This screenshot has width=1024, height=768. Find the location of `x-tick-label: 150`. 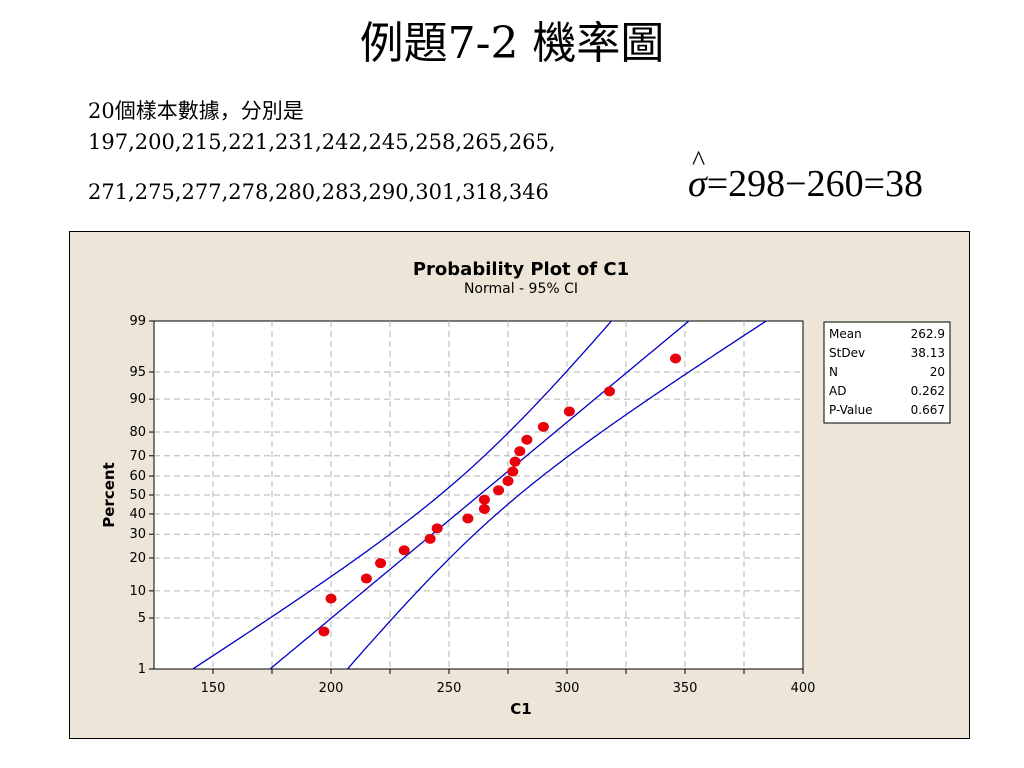

x-tick-label: 150 is located at coordinates (213, 688).